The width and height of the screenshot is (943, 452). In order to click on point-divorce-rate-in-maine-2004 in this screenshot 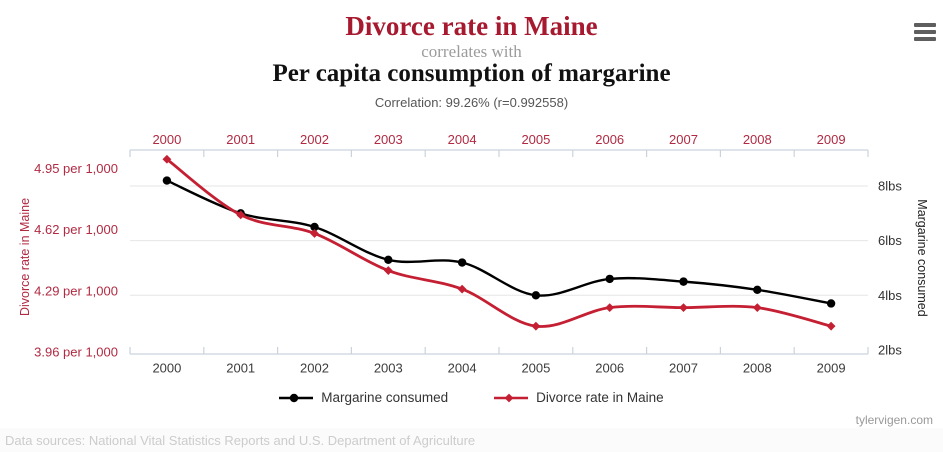, I will do `click(462, 289)`.